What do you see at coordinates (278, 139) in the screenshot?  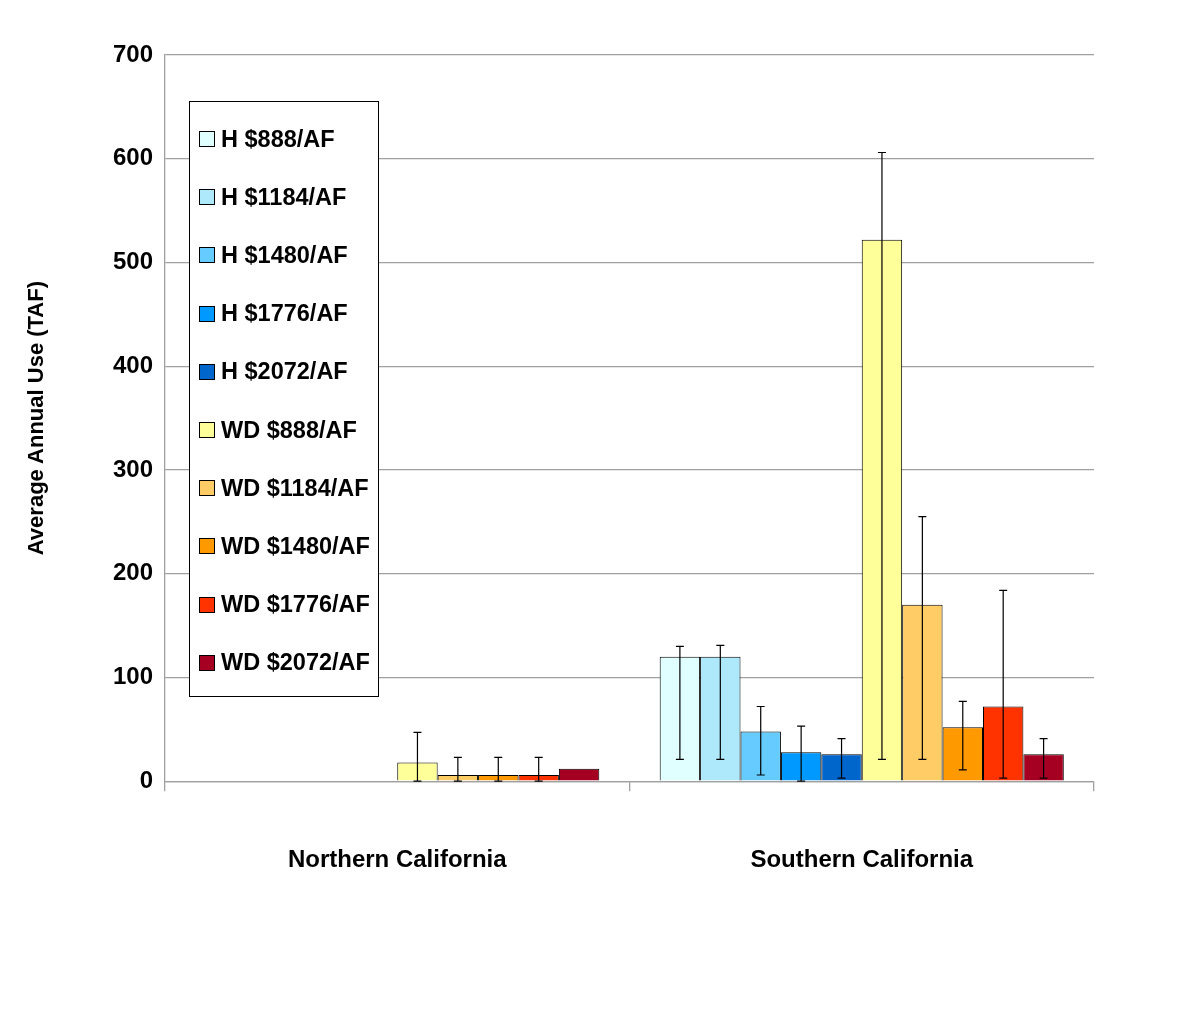 I see `legend-label: H $888/AF` at bounding box center [278, 139].